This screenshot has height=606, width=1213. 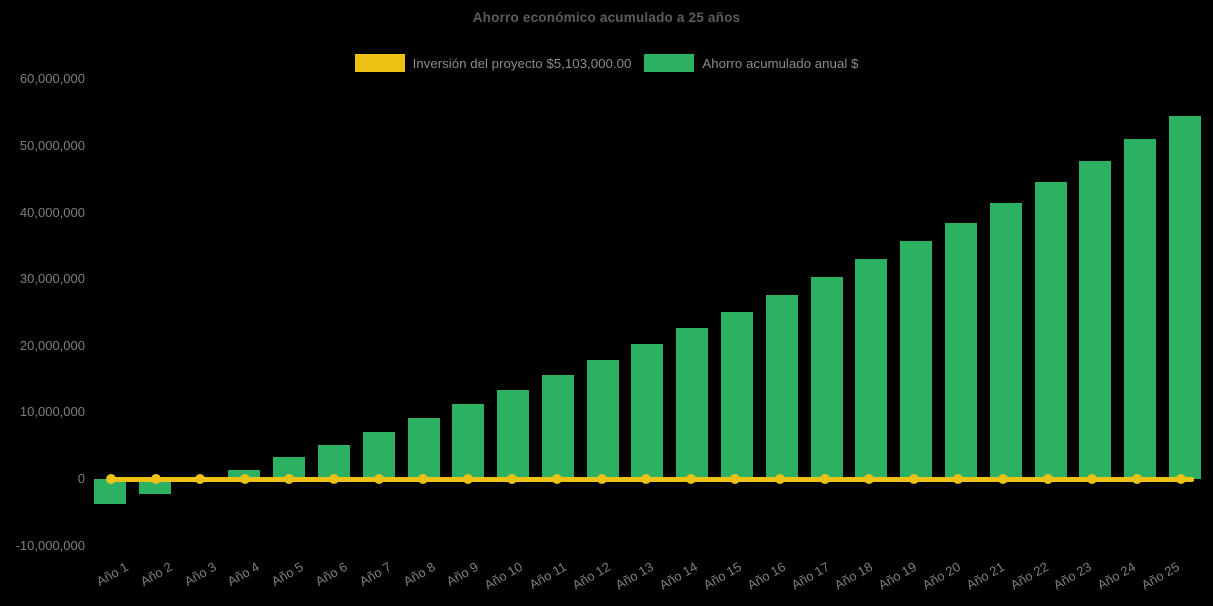 I want to click on x-axis-tick-label: Año 16, so click(x=766, y=576).